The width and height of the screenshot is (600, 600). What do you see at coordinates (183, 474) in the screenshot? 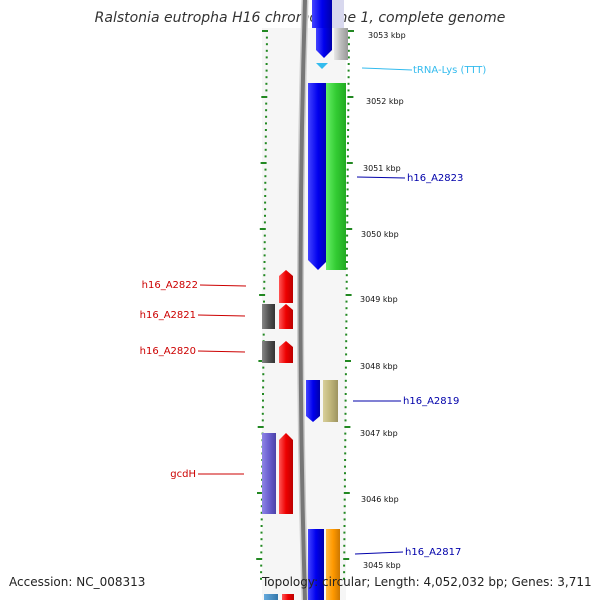
I see `gcdh-label: gcdH` at bounding box center [183, 474].